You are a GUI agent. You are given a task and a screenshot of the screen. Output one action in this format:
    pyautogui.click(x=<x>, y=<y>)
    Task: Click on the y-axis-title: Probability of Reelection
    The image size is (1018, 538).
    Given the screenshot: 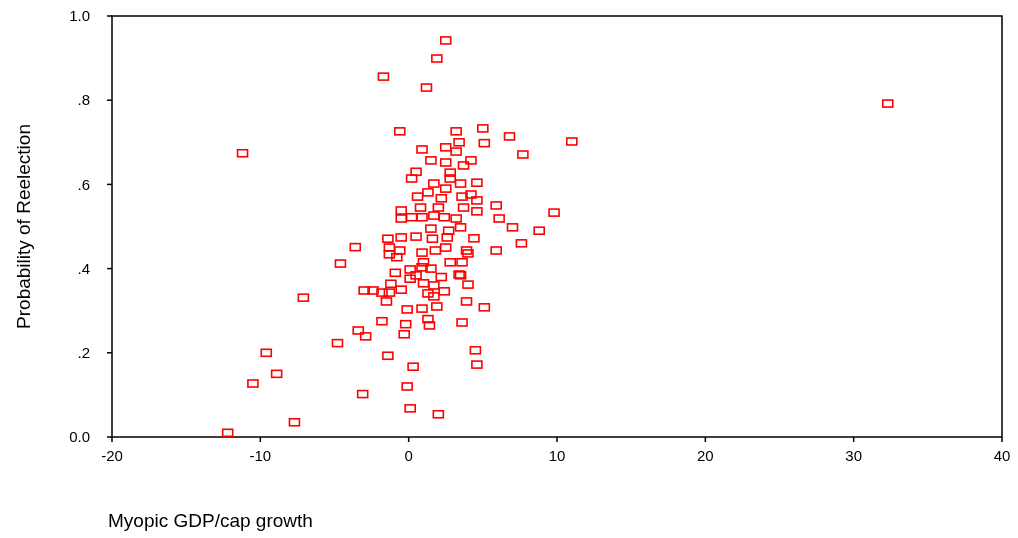 What is the action you would take?
    pyautogui.click(x=23, y=226)
    